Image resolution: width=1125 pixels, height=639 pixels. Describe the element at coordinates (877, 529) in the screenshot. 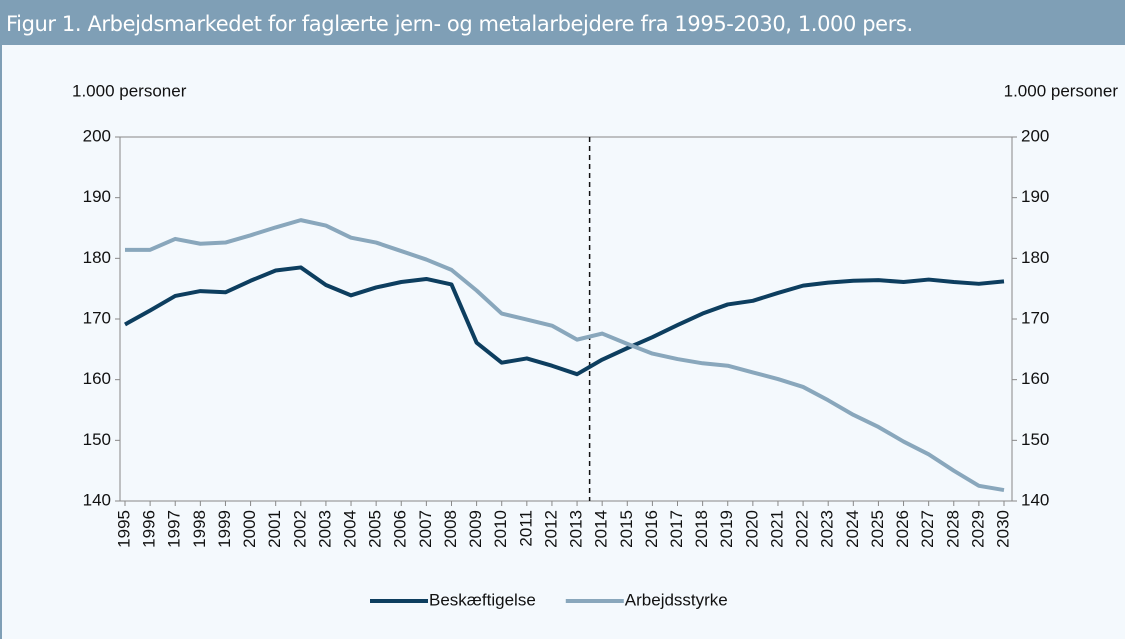

I see `x-tick-label: 2025` at that location.